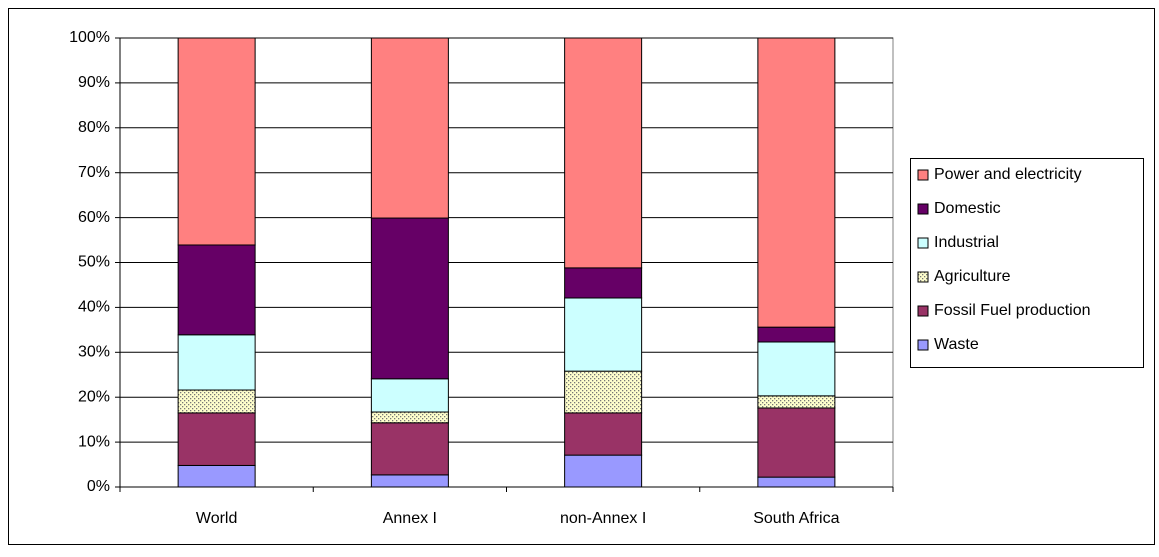  I want to click on y-tick-label: 0%, so click(98, 486).